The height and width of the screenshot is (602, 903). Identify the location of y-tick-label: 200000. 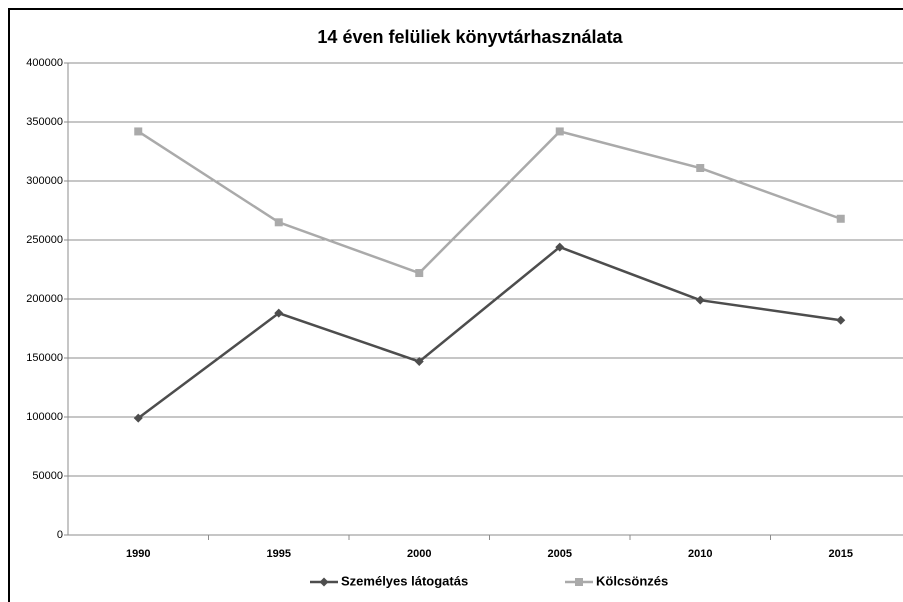
(44, 299).